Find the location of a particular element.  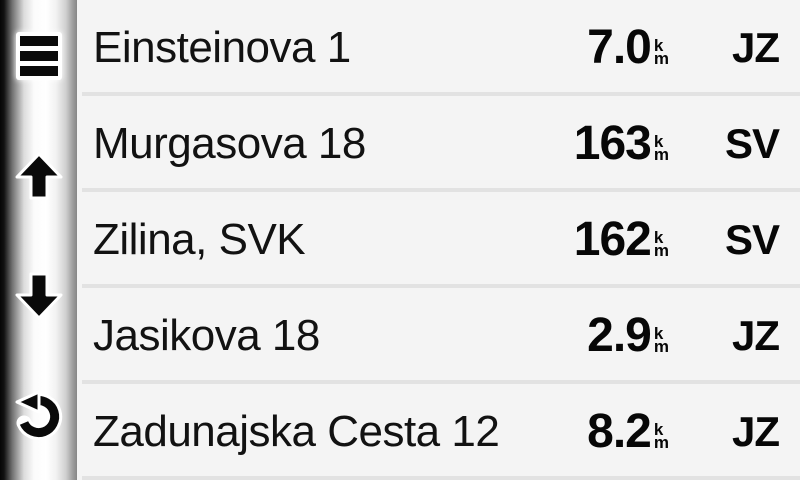

destination-name: Murgasova 18 is located at coordinates (229, 143).